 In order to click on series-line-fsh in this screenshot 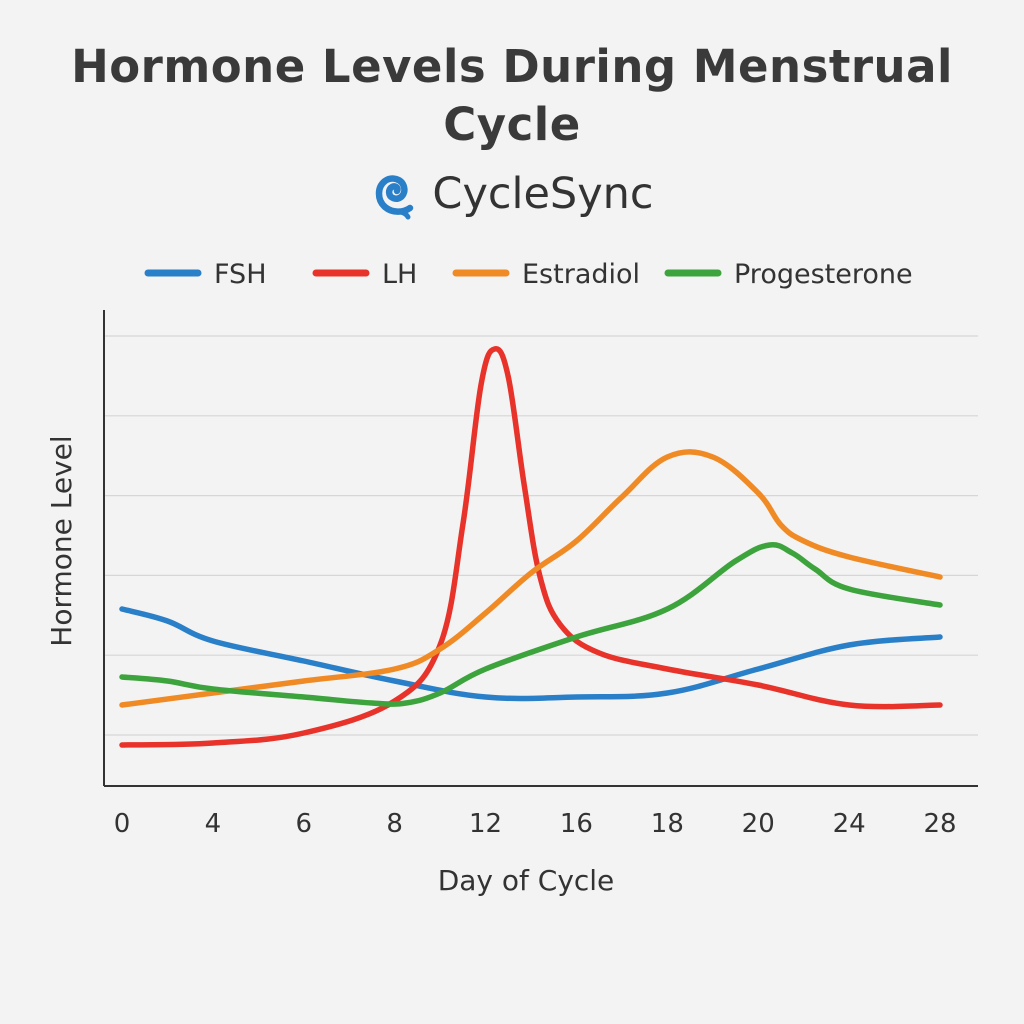, I will do `click(531, 654)`.